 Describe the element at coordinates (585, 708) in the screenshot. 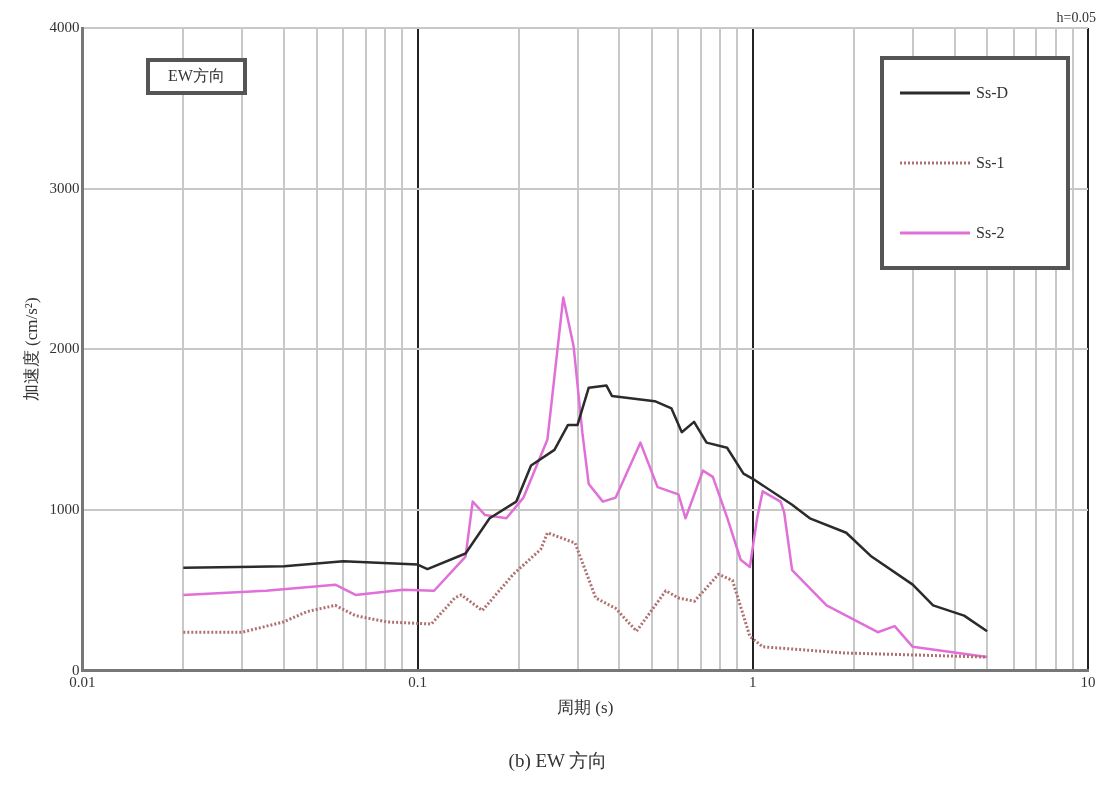

I see `x-axis-title: 周期 (s)` at that location.